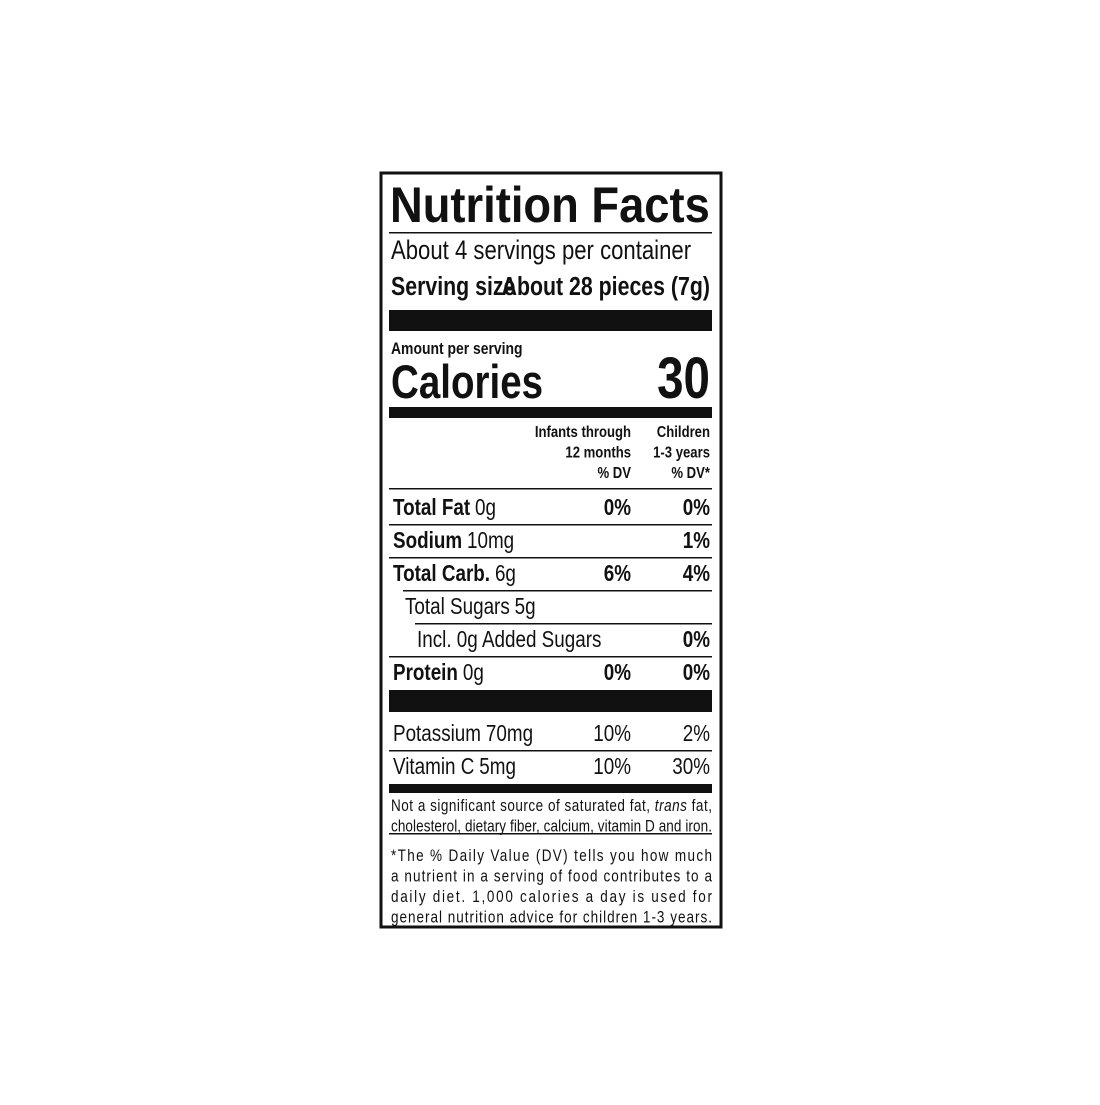 Image resolution: width=1100 pixels, height=1105 pixels. I want to click on column-header: Infants through, so click(583, 432).